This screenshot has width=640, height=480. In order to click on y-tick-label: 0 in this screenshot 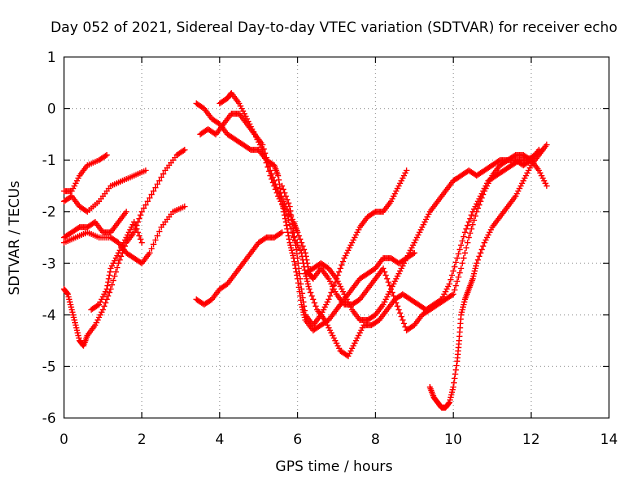, I will do `click(51, 110)`.